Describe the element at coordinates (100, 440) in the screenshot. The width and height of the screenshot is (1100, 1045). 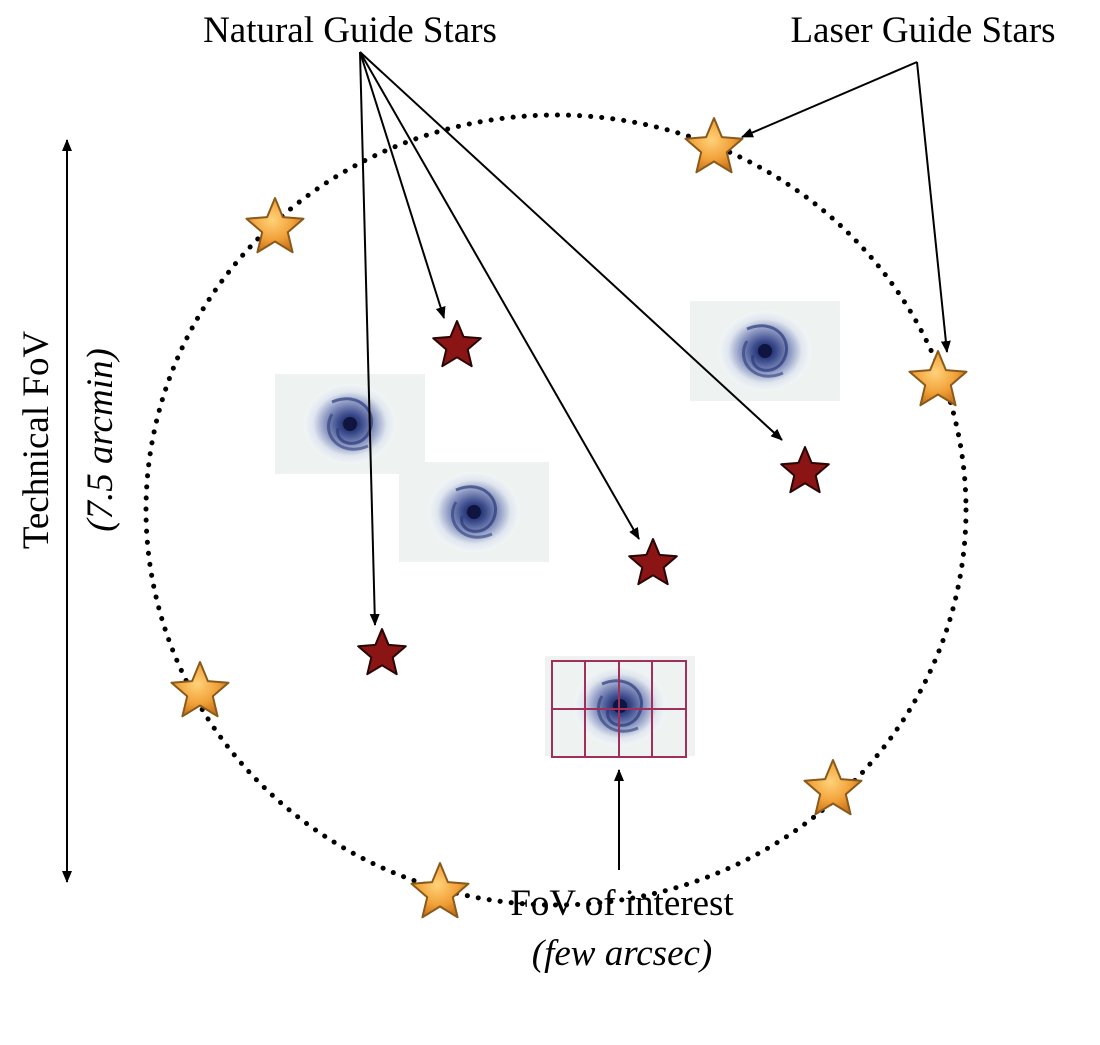
I see `technical-fov-size-label: (7.5 arcmin)` at that location.